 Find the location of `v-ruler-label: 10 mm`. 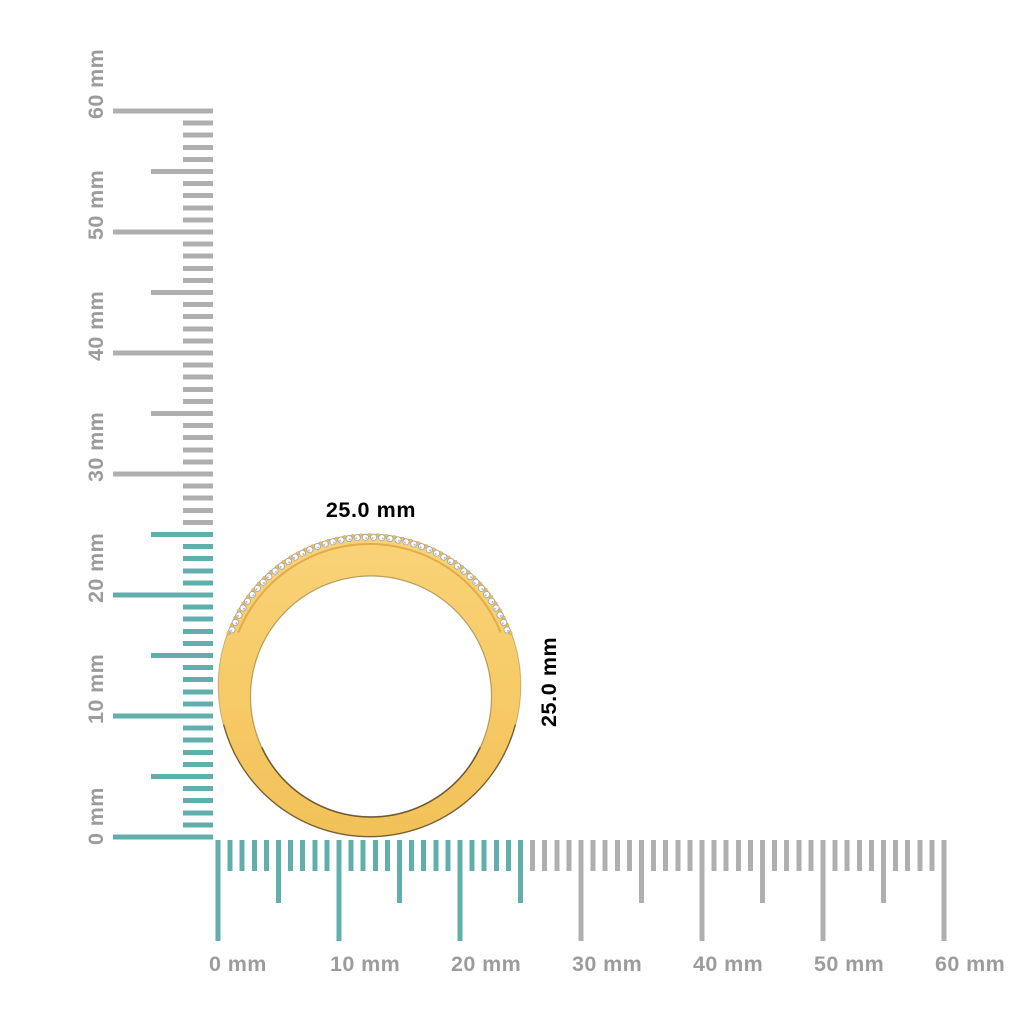

v-ruler-label: 10 mm is located at coordinates (96, 689).